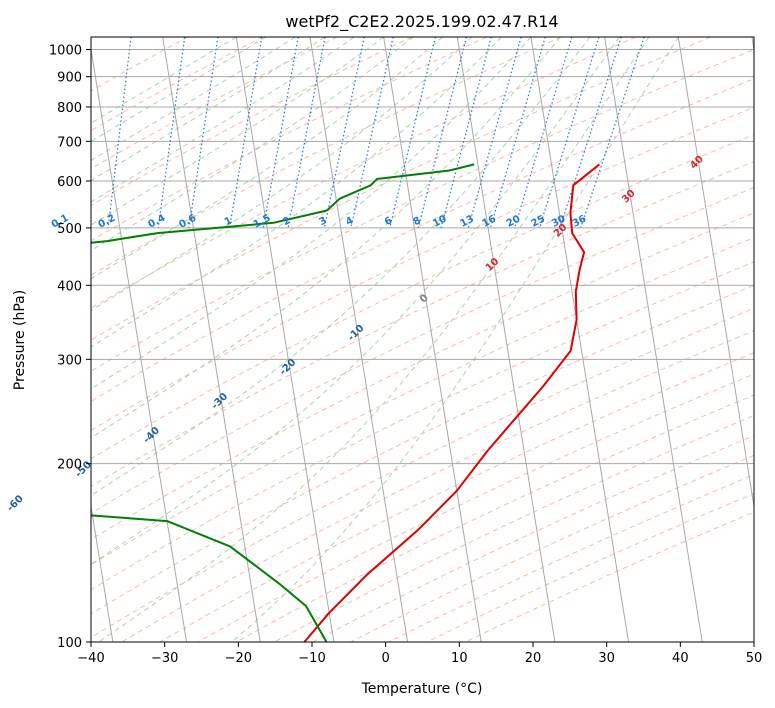 The image size is (775, 708). I want to click on y-axis-title: Pressure (hPa), so click(20, 340).